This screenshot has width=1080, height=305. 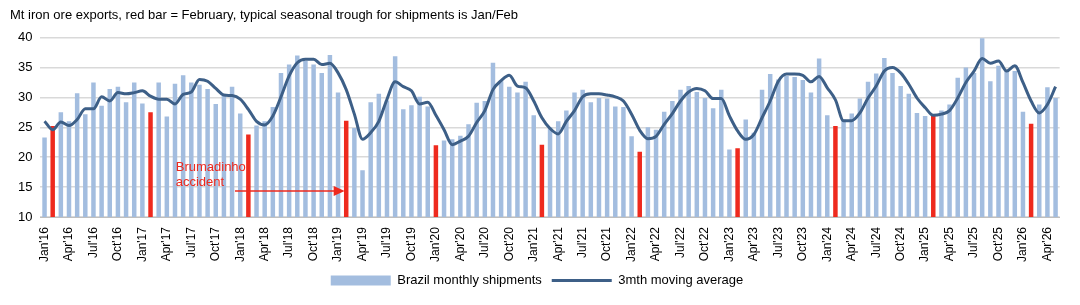 I want to click on x-tick-label: Jan'25, so click(x=924, y=244).